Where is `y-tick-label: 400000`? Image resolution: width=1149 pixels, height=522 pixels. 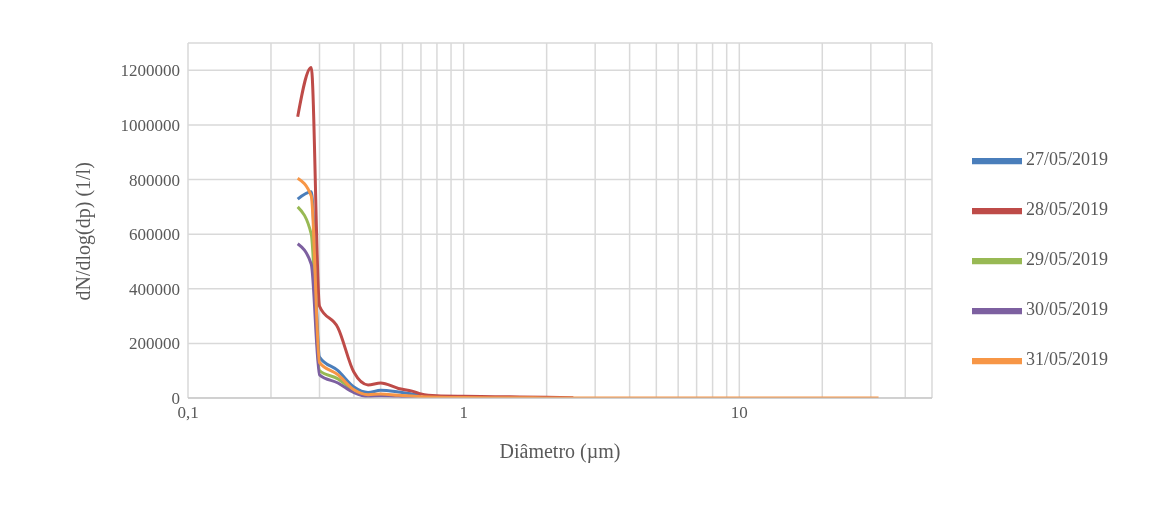 y-tick-label: 400000 is located at coordinates (154, 289).